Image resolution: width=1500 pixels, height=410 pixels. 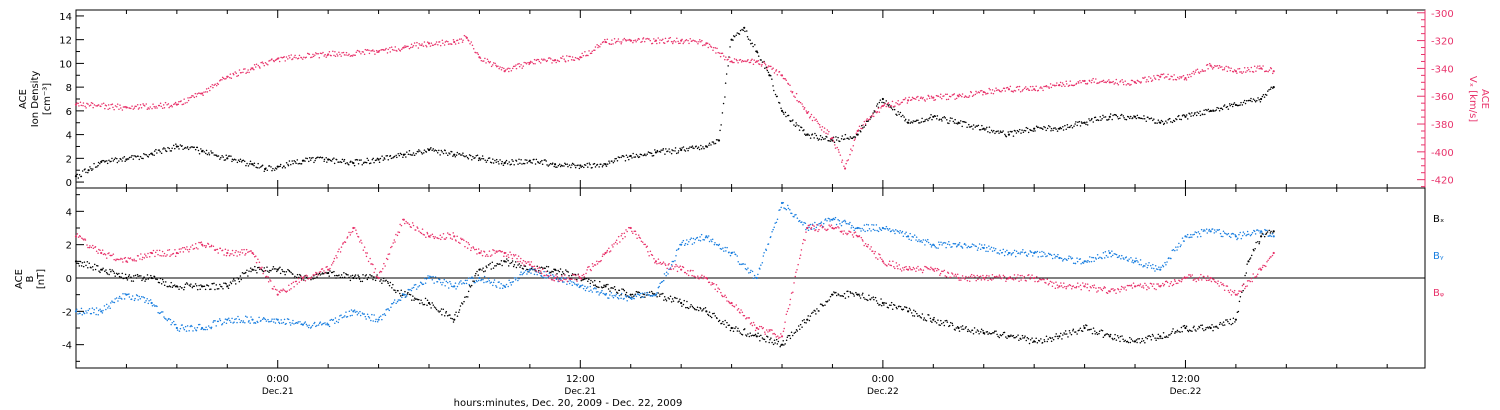 I want to click on velocity-point, so click(x=1235, y=71).